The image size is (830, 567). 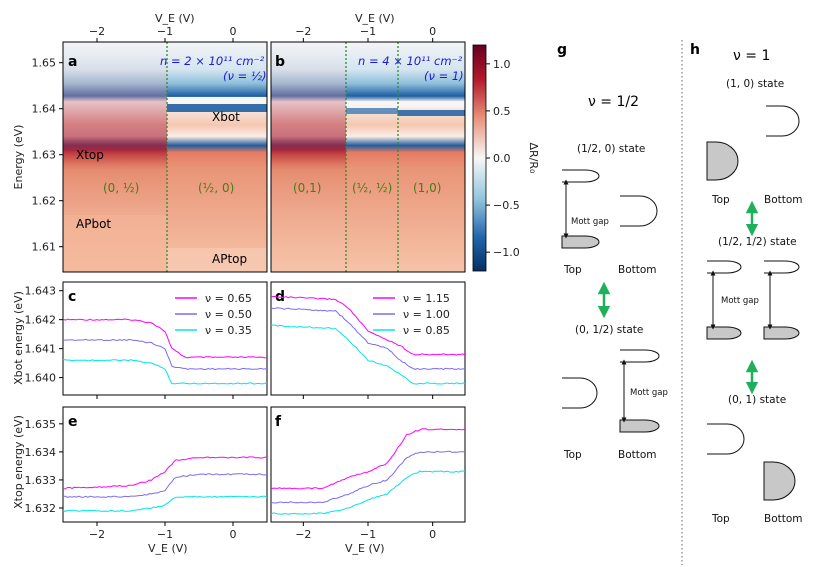 I want to click on heatmap-y-label: Energy (eV), so click(x=18, y=157).